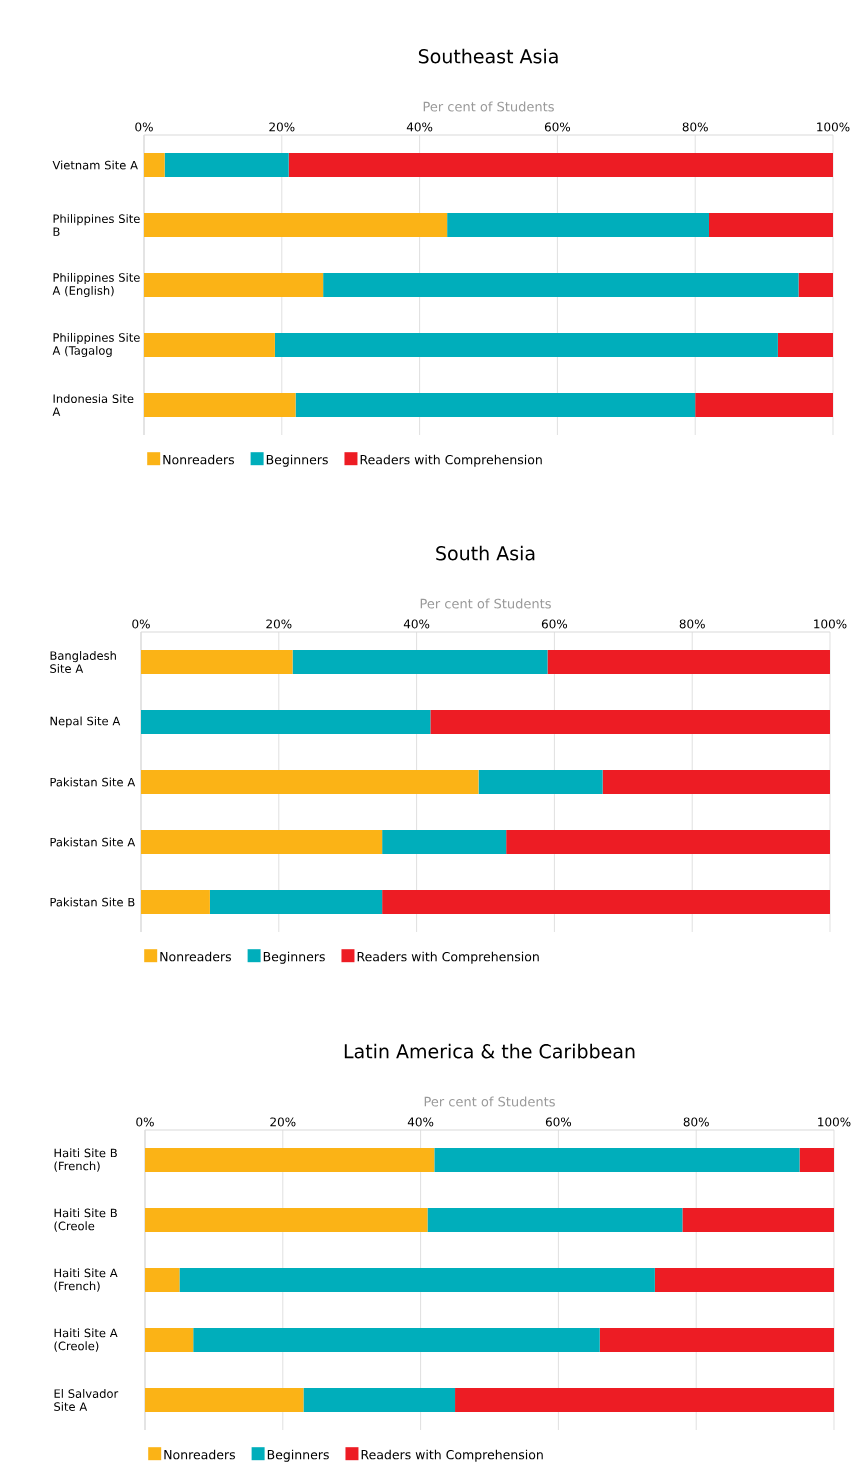 The height and width of the screenshot is (1481, 854). I want to click on y-tick-label: Bangladesh Site A, so click(82, 662).